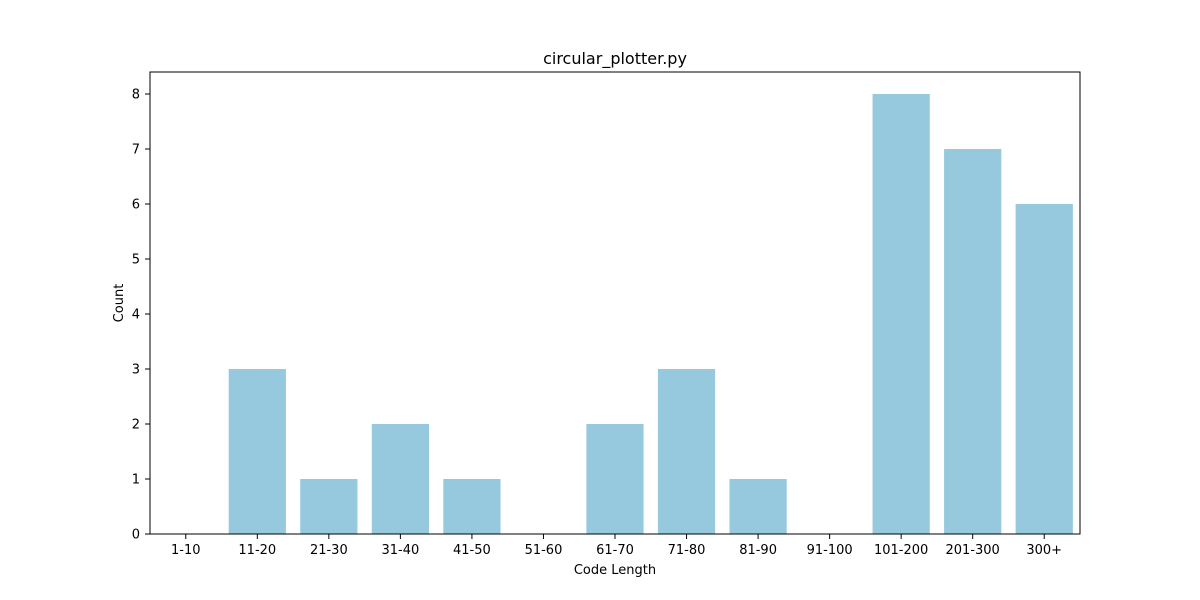 This screenshot has height=600, width=1200. What do you see at coordinates (141, 315) in the screenshot?
I see `y-axis: 0 1 2 3 4 5 6 7 8` at bounding box center [141, 315].